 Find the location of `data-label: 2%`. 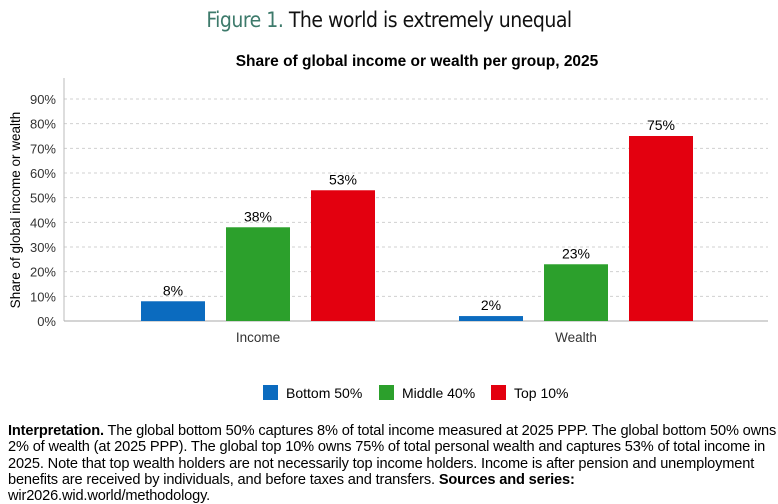

data-label: 2% is located at coordinates (491, 305).